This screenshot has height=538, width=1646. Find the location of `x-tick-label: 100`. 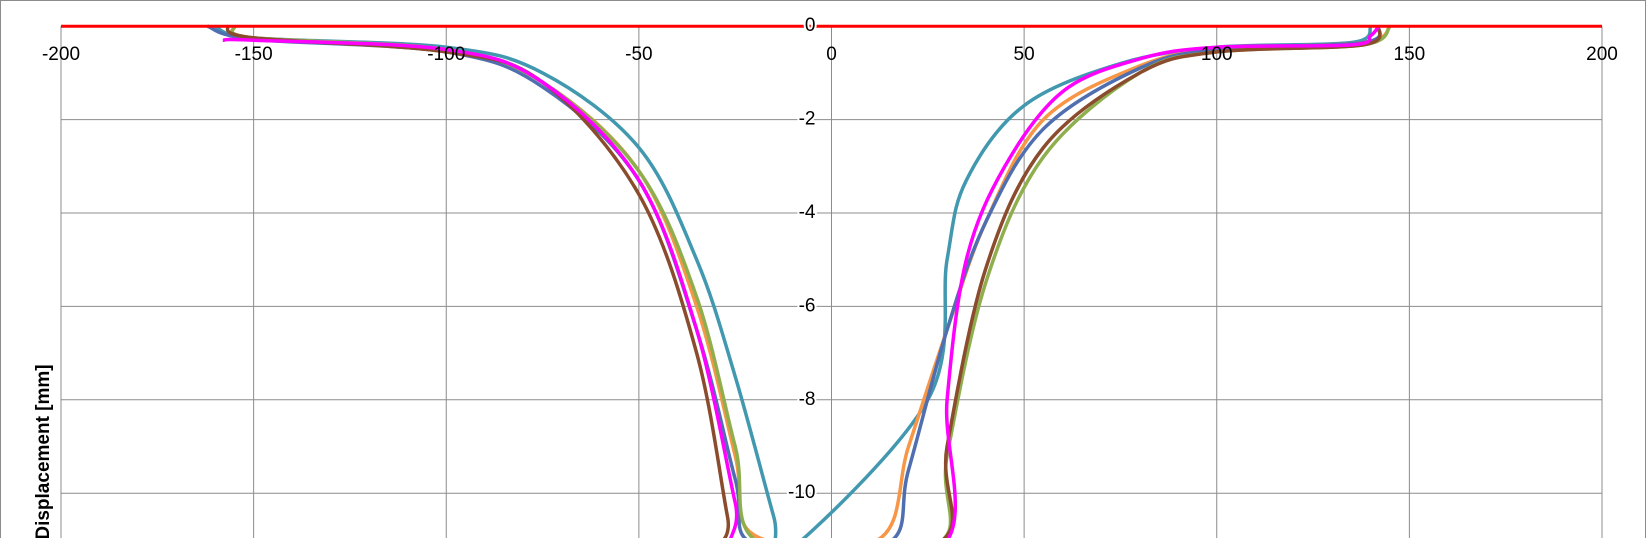

x-tick-label: 100 is located at coordinates (1217, 54).